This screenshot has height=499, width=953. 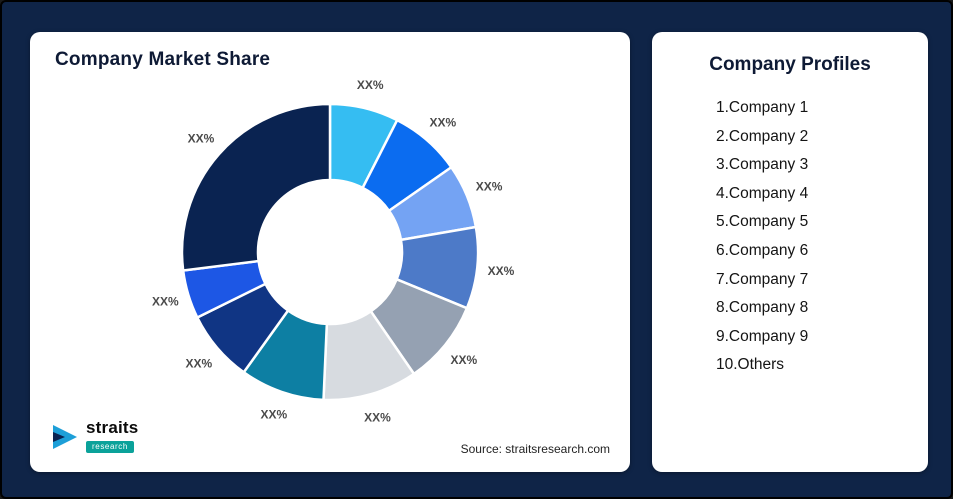 What do you see at coordinates (762, 107) in the screenshot?
I see `profile-list-item: 1.Company 1` at bounding box center [762, 107].